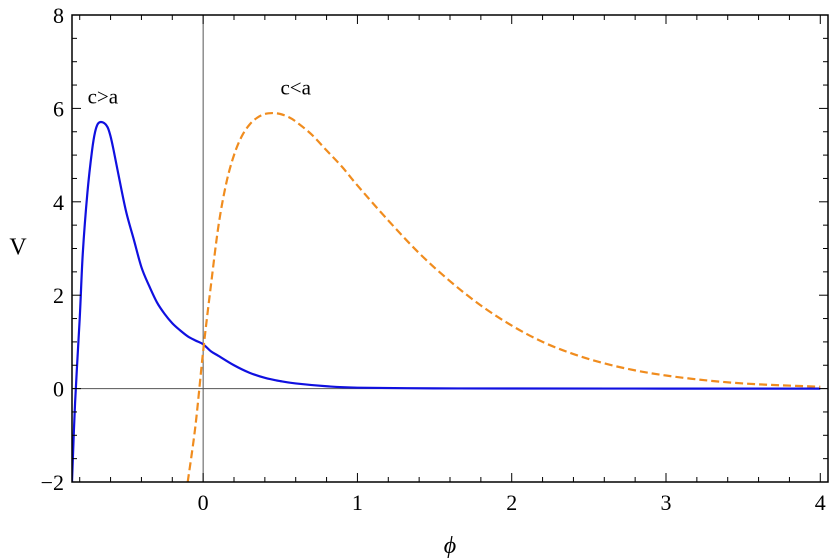 This screenshot has width=834, height=560. I want to click on x-tick-label: 3, so click(666, 502).